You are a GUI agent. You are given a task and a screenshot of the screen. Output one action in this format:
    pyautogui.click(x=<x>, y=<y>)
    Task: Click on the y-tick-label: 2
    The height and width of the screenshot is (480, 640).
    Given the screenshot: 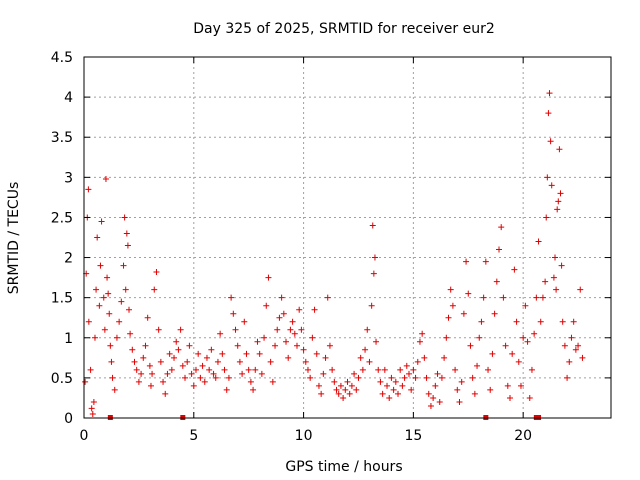 What is the action you would take?
    pyautogui.click(x=68, y=259)
    